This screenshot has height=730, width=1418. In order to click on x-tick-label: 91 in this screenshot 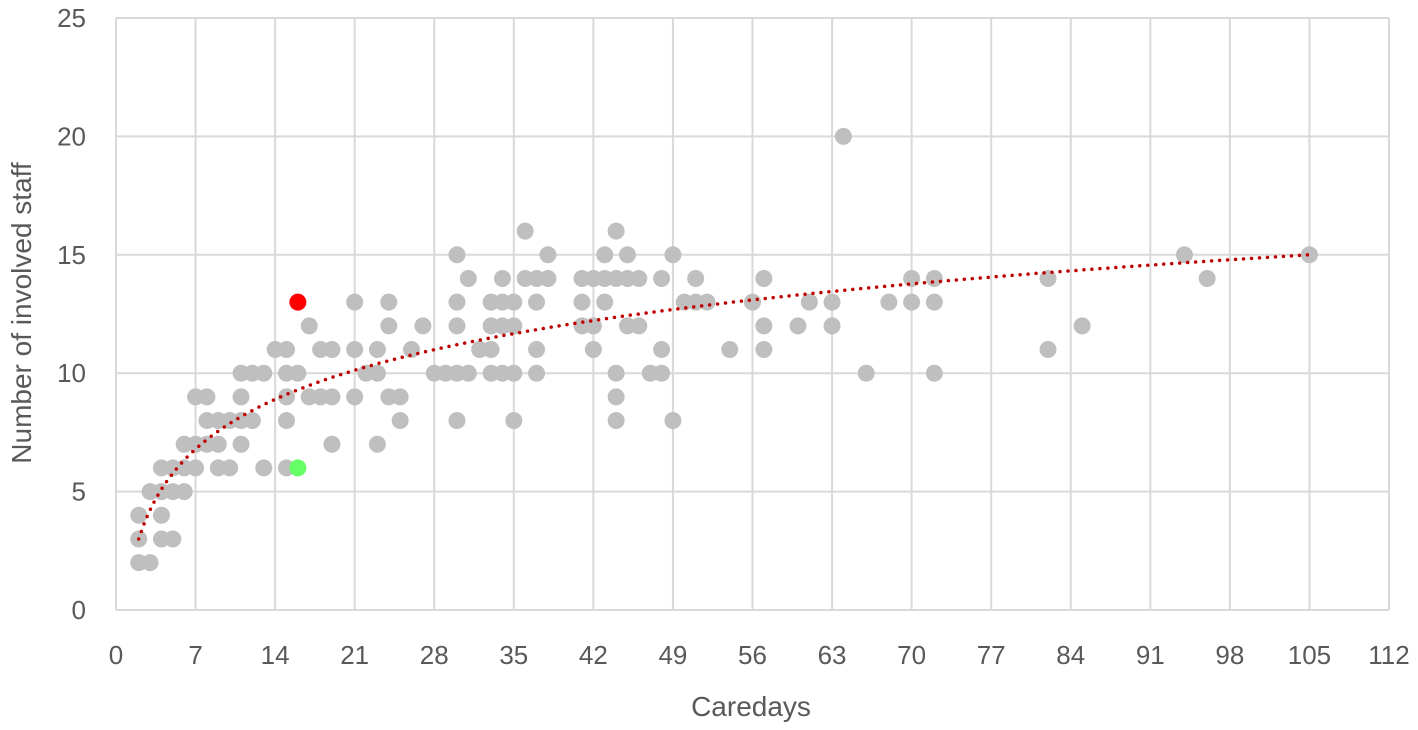, I will do `click(1150, 655)`.